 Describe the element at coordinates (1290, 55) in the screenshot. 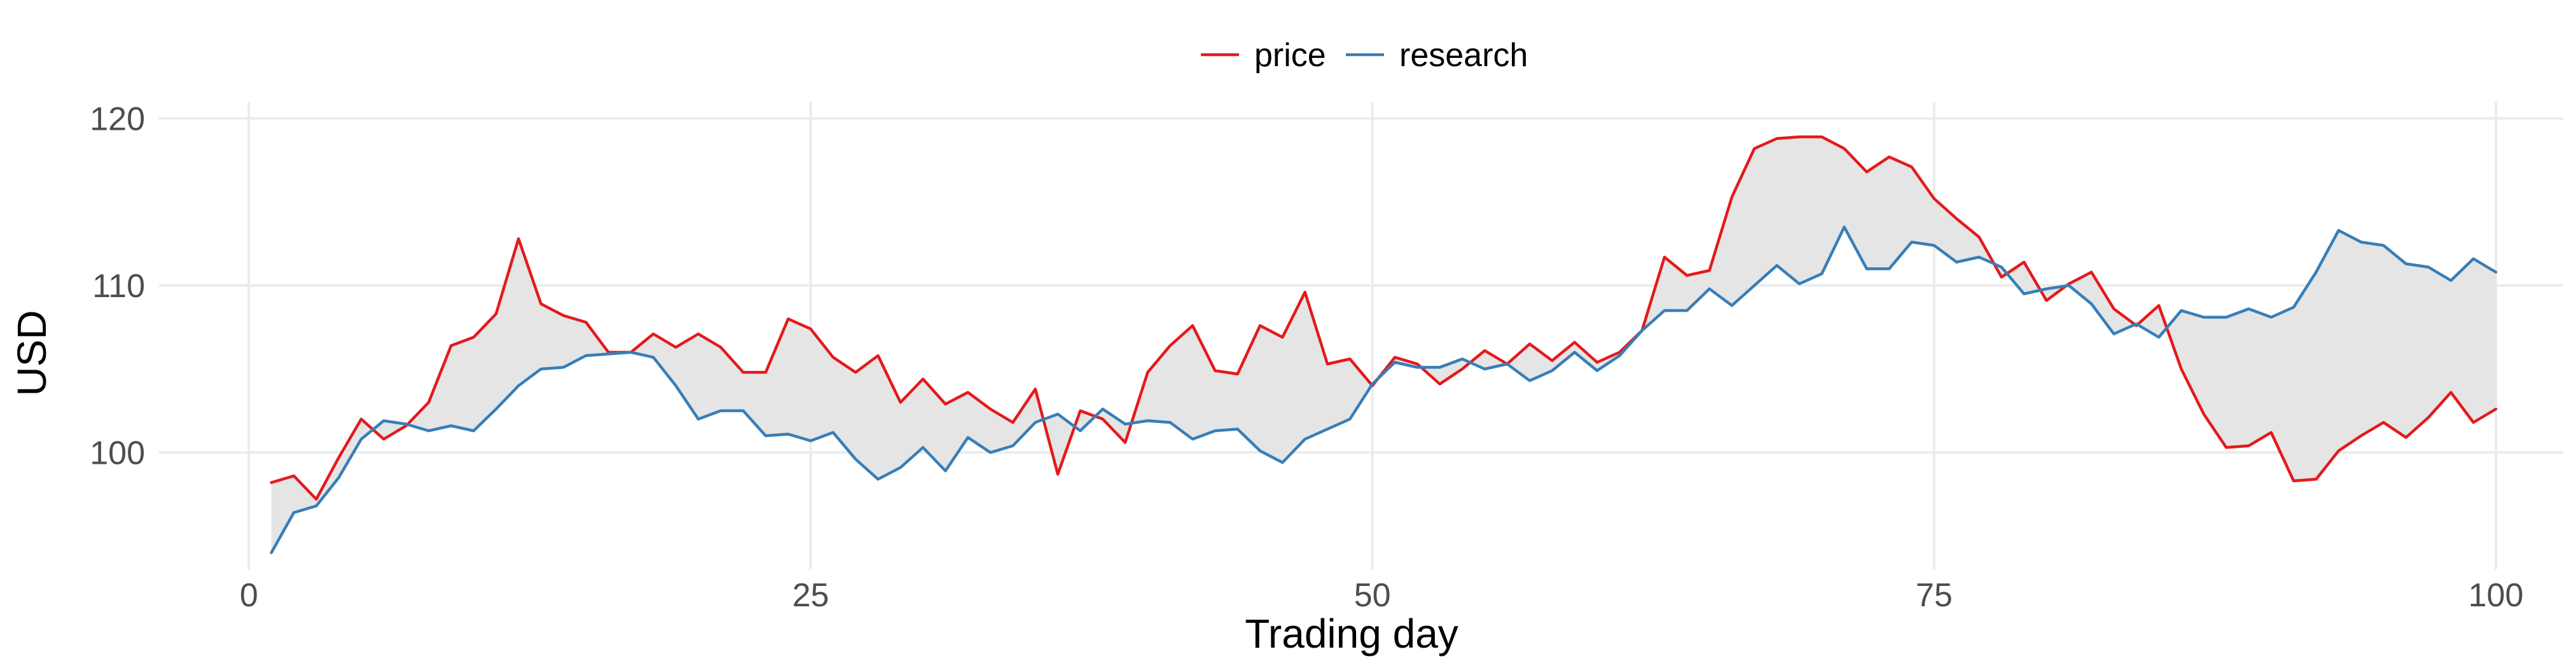

I see `legend-label-price: price` at that location.